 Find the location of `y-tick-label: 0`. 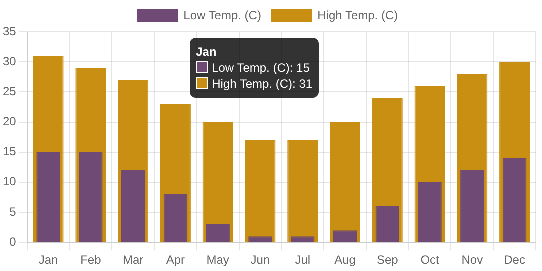

y-tick-label: 0 is located at coordinates (13, 241).